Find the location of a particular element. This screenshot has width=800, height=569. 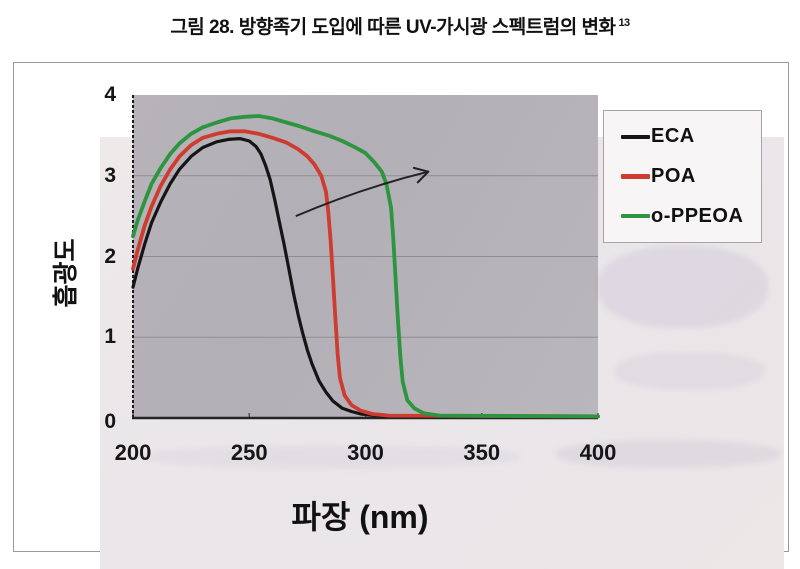

legend-item-poa: POA is located at coordinates (691, 176).